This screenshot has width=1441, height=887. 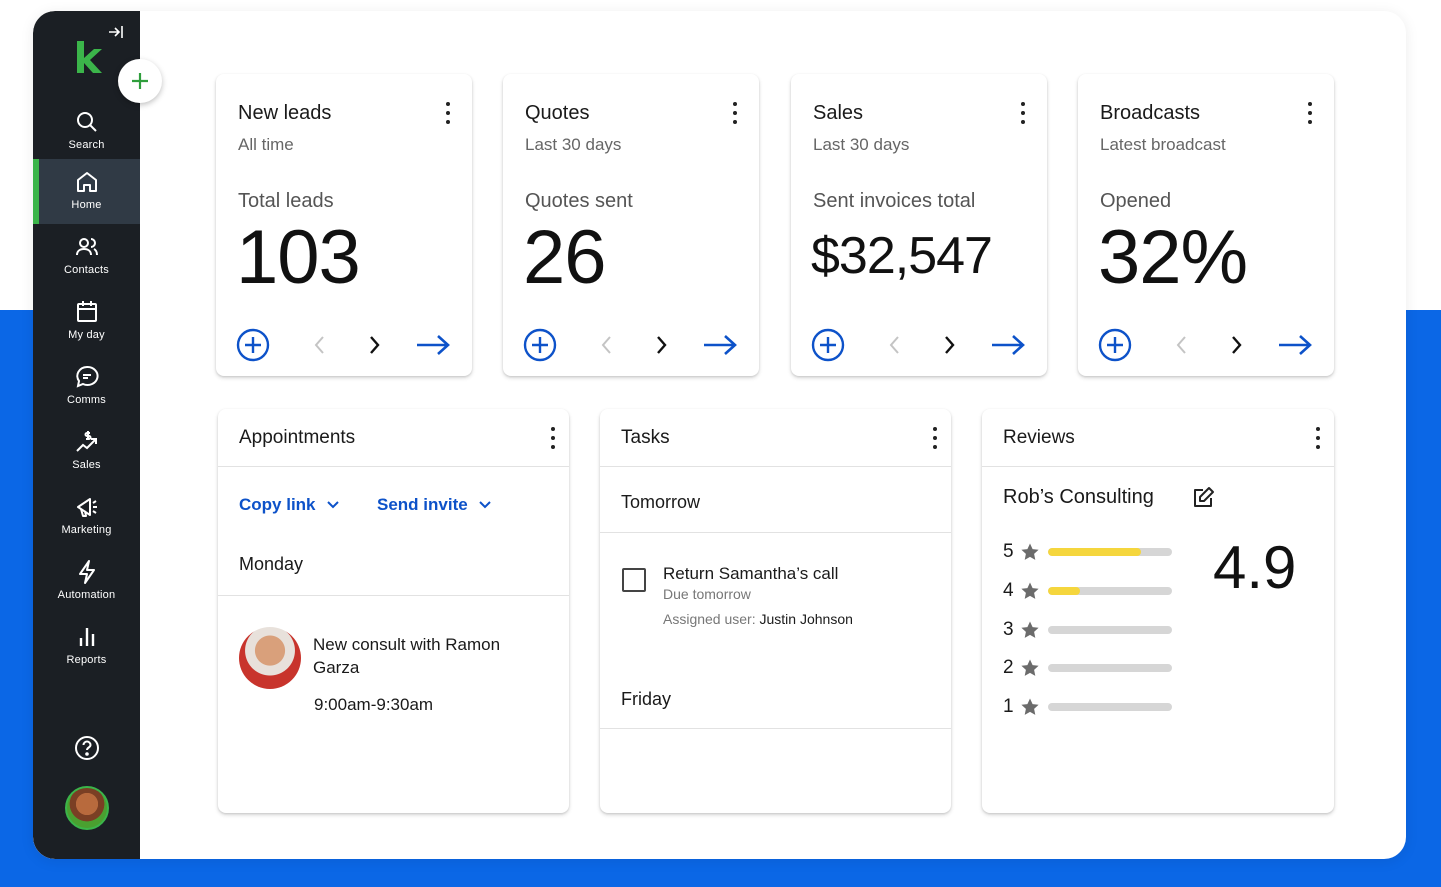 What do you see at coordinates (86, 131) in the screenshot?
I see `sidebar-item-search: Search` at bounding box center [86, 131].